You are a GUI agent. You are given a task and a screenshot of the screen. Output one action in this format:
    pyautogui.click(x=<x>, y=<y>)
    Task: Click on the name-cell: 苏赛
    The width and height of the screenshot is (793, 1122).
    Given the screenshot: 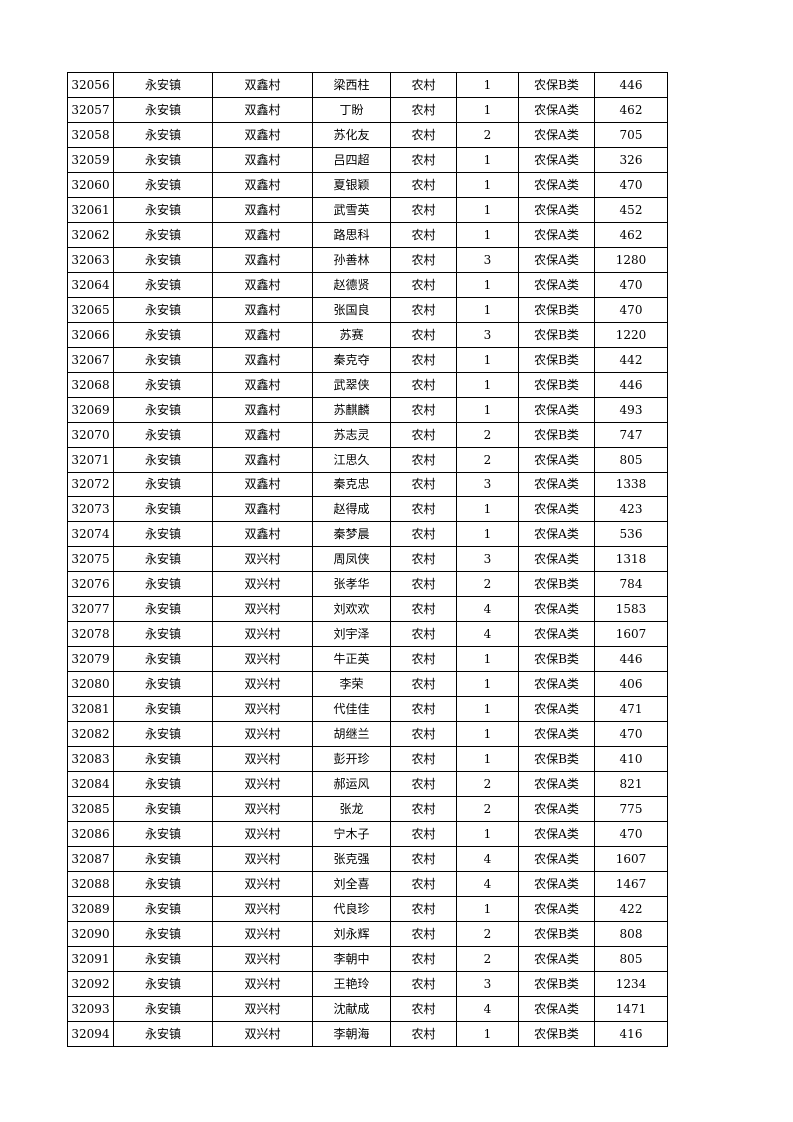 What is the action you would take?
    pyautogui.click(x=351, y=334)
    